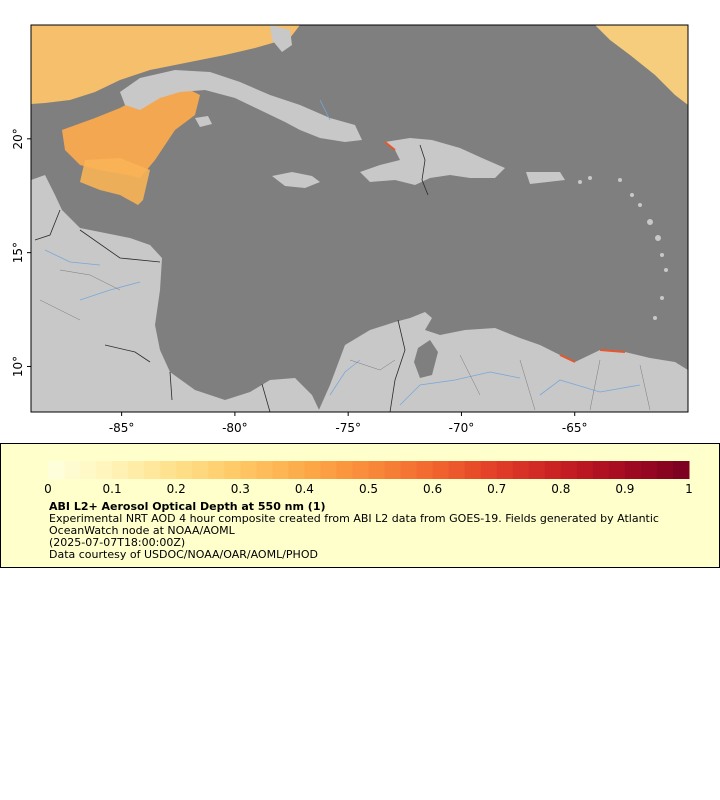 This screenshot has height=800, width=720. Describe the element at coordinates (462, 428) in the screenshot. I see `lon-tick-label: -70°` at that location.